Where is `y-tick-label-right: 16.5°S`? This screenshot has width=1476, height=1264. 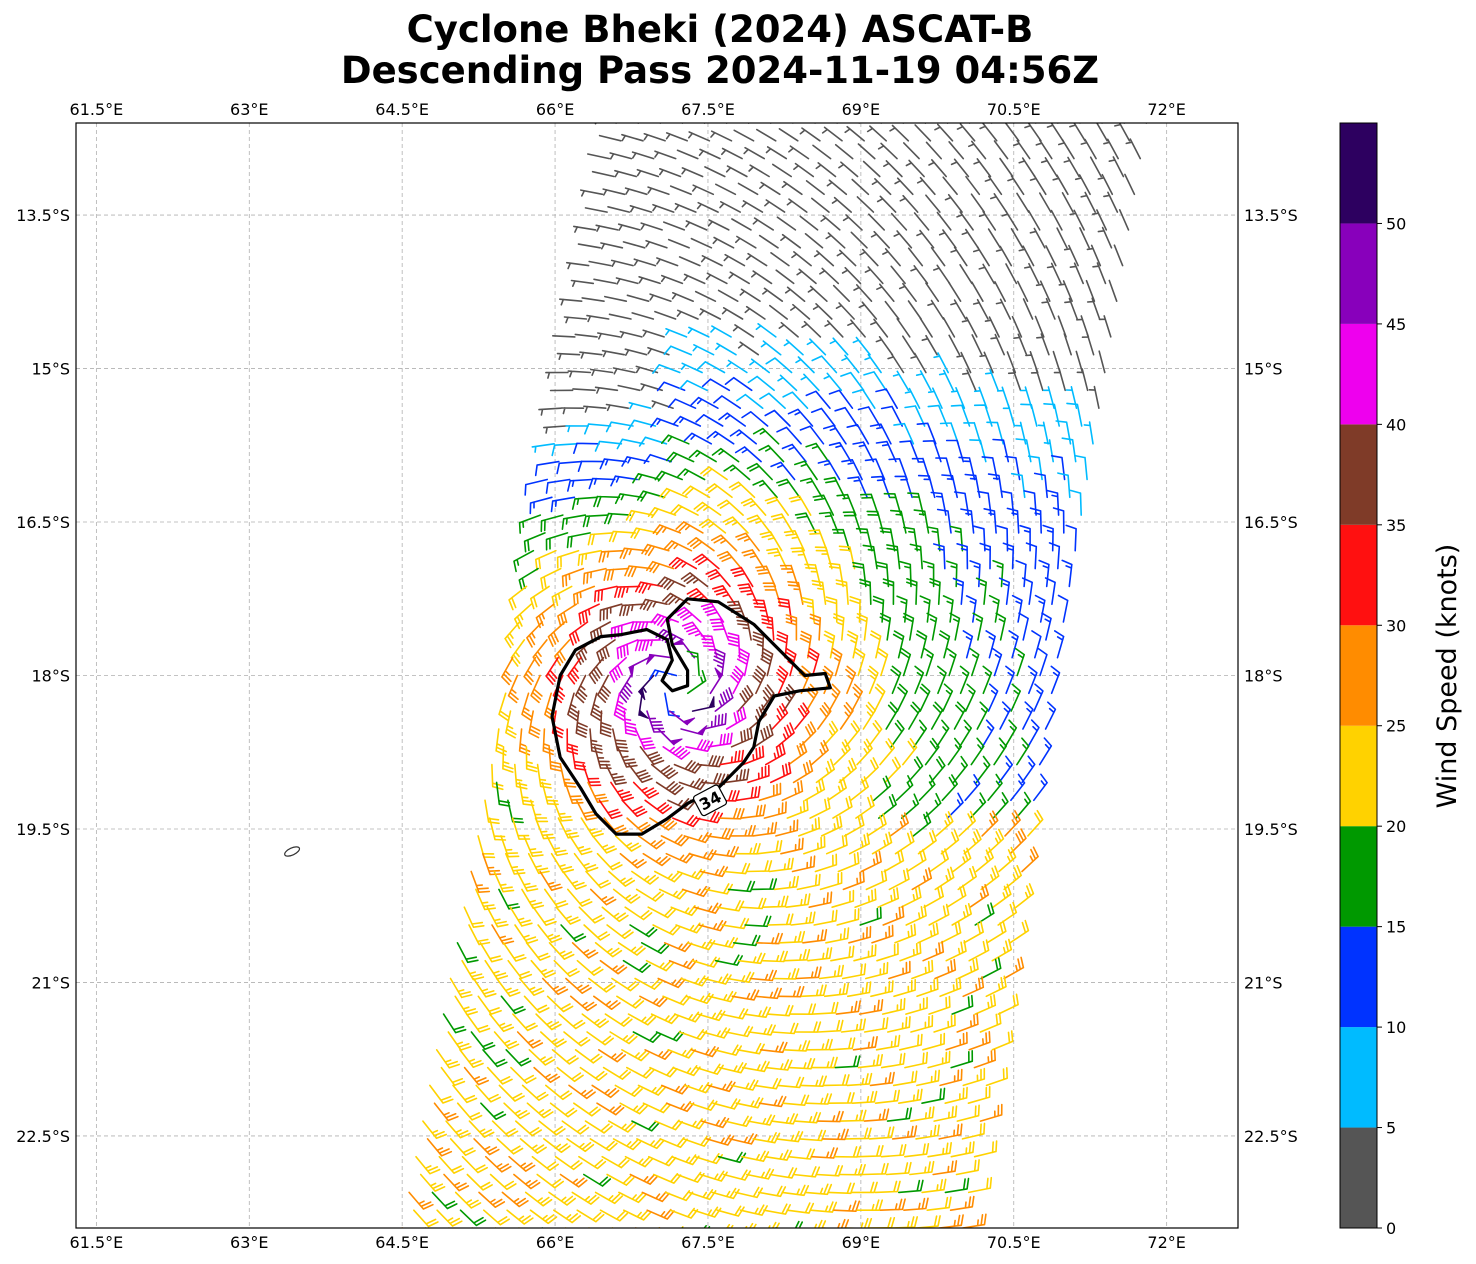
y-tick-label-right: 16.5°S is located at coordinates (1271, 522).